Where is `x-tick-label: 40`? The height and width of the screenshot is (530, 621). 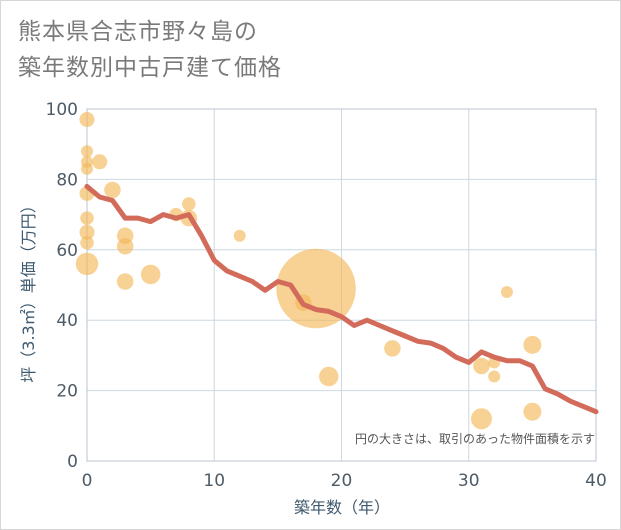 x-tick-label: 40 is located at coordinates (596, 481).